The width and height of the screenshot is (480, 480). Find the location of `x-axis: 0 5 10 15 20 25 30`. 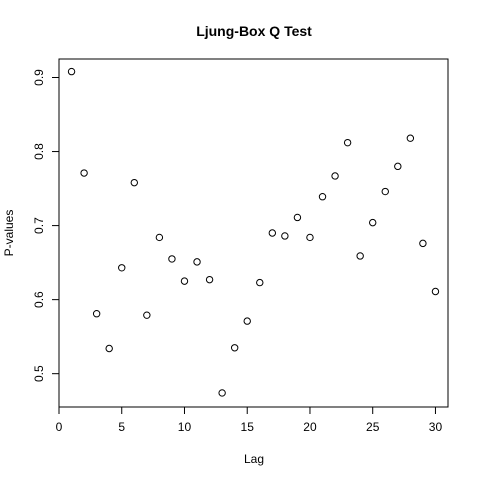

x-axis: 0 5 10 15 20 25 30 is located at coordinates (249, 420).